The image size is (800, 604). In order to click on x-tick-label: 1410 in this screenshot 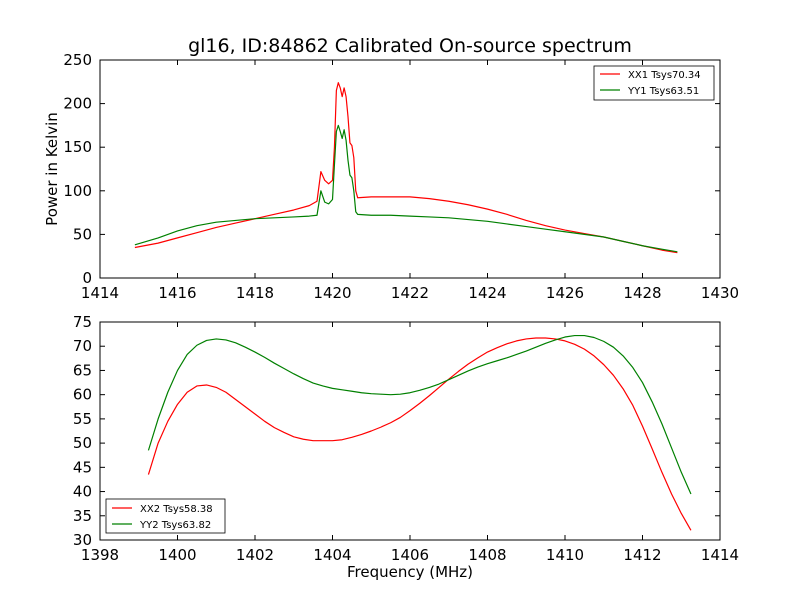, I will do `click(565, 555)`.